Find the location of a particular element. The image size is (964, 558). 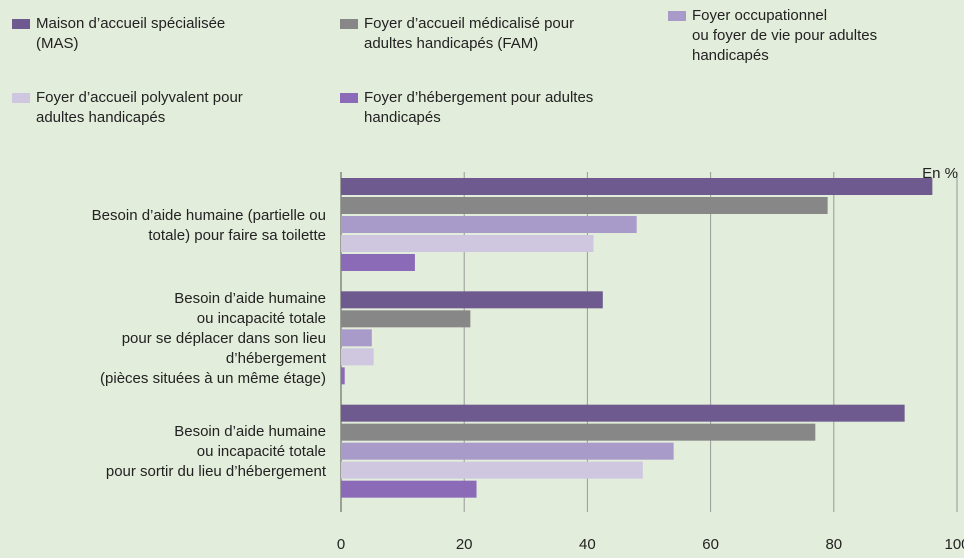

x-tick-label: 0 is located at coordinates (341, 544).